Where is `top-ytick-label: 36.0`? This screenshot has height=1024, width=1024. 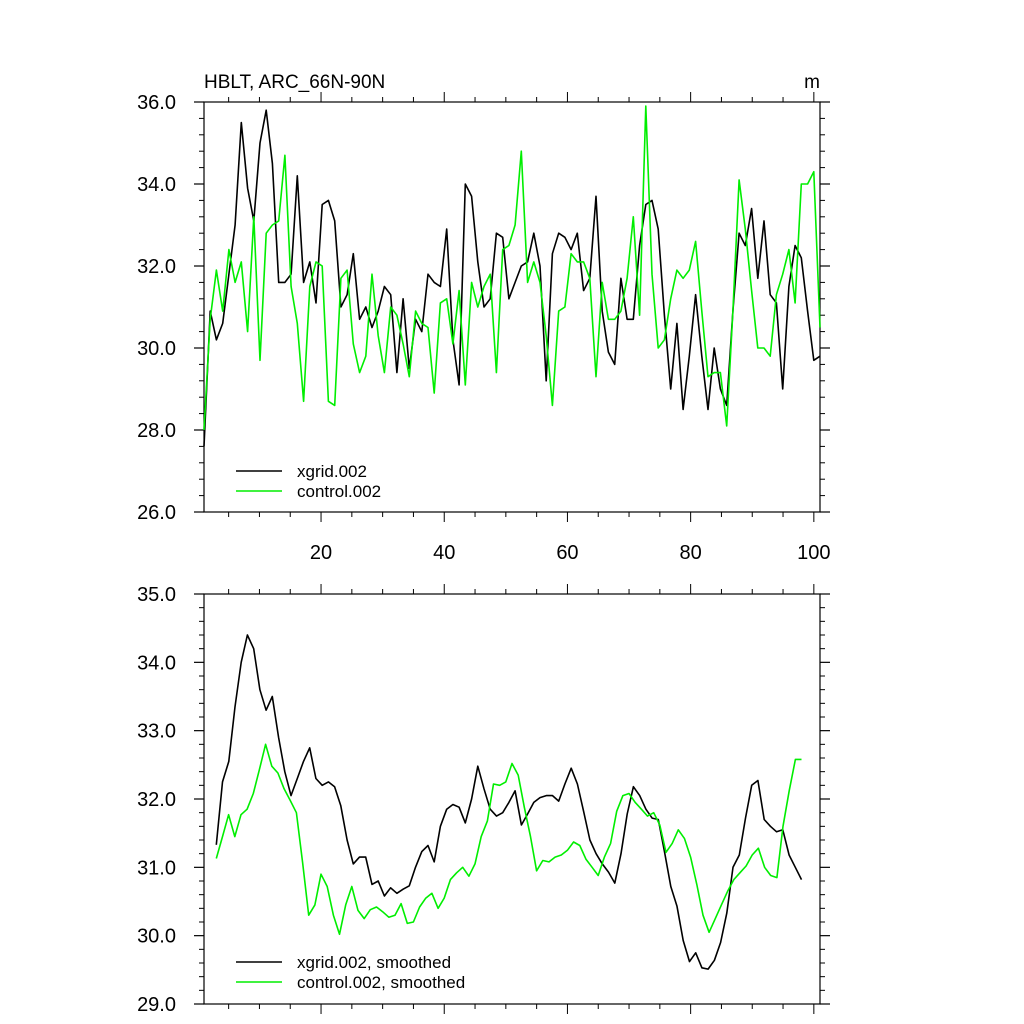 top-ytick-label: 36.0 is located at coordinates (156, 103).